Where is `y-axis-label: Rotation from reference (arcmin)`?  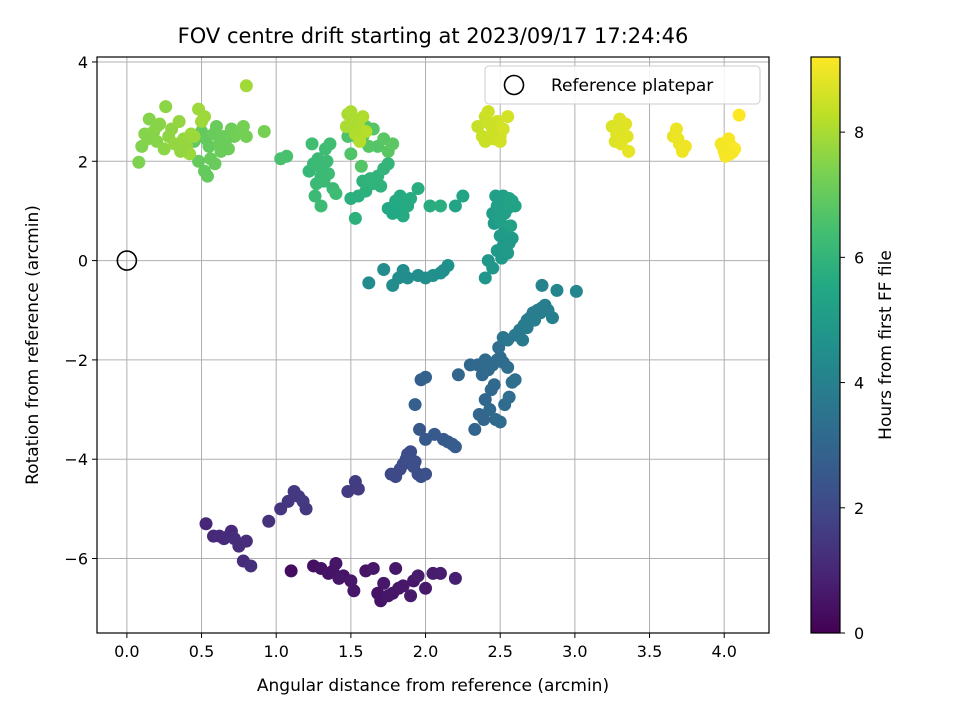 y-axis-label: Rotation from reference (arcmin) is located at coordinates (33, 345).